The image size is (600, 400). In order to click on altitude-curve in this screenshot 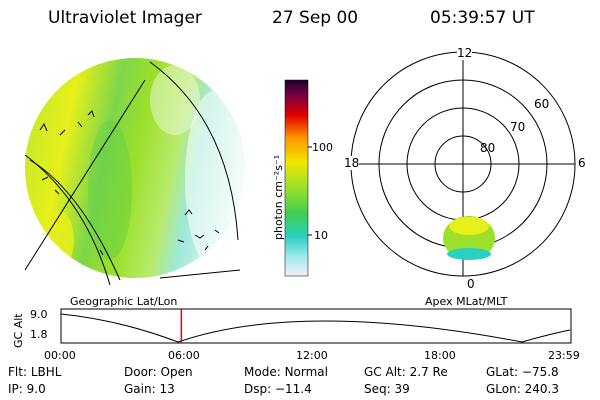, I will do `click(315, 328)`.